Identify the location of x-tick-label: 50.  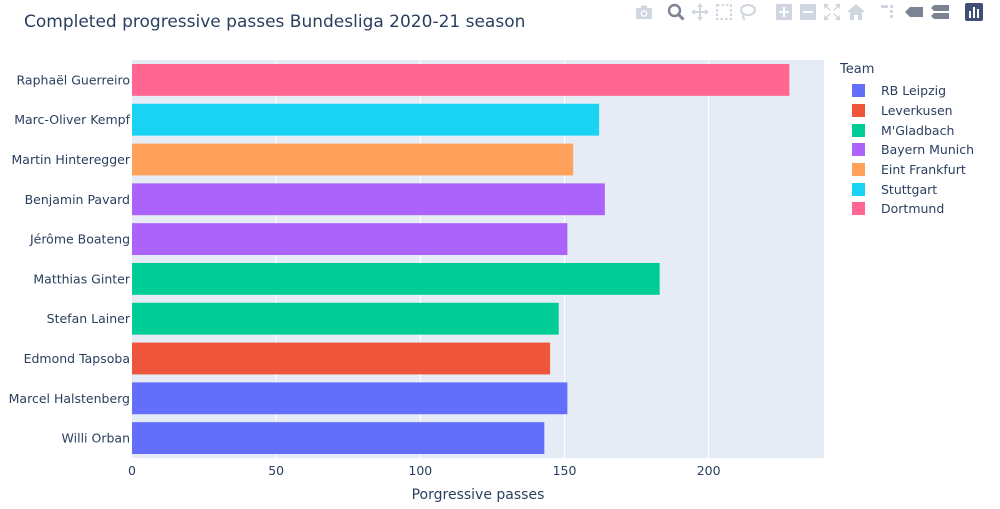
(276, 470).